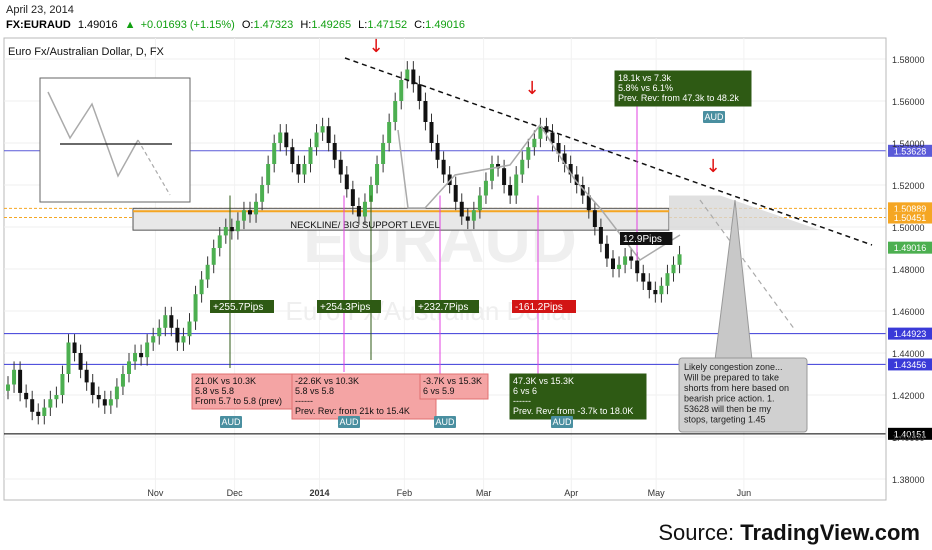 The image size is (932, 550). Describe the element at coordinates (531, 88) in the screenshot. I see `red-down-arrow-icon: ↓` at that location.